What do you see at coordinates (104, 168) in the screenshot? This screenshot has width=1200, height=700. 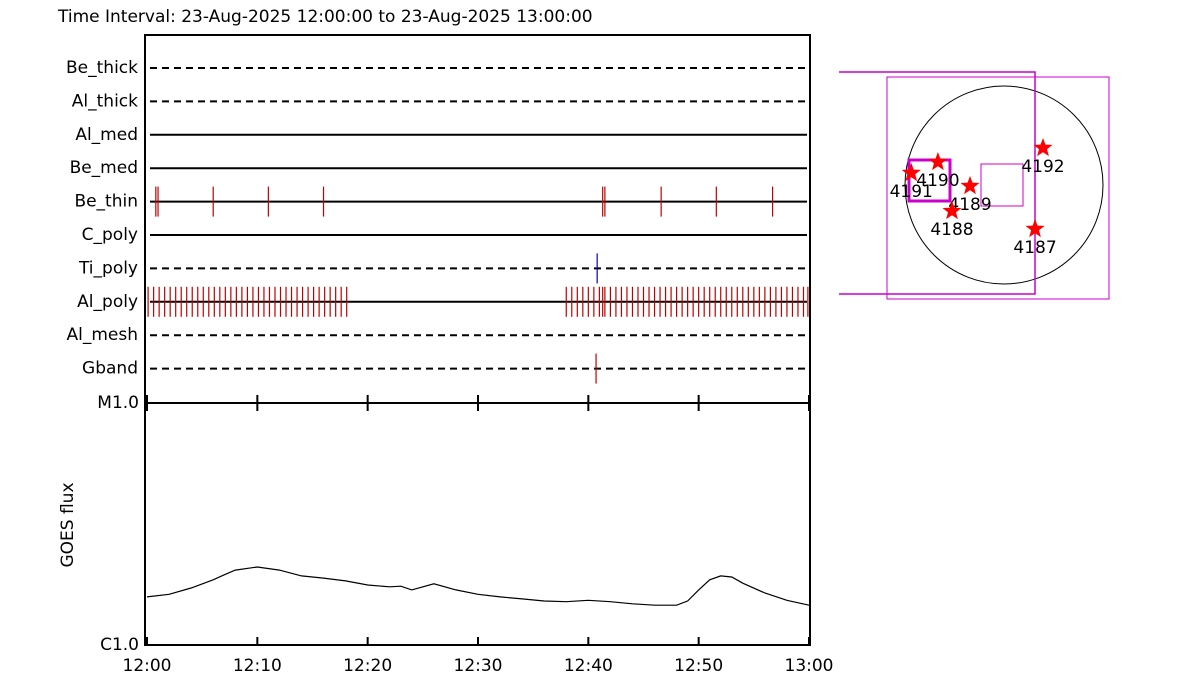 I see `row-label: Be_med` at bounding box center [104, 168].